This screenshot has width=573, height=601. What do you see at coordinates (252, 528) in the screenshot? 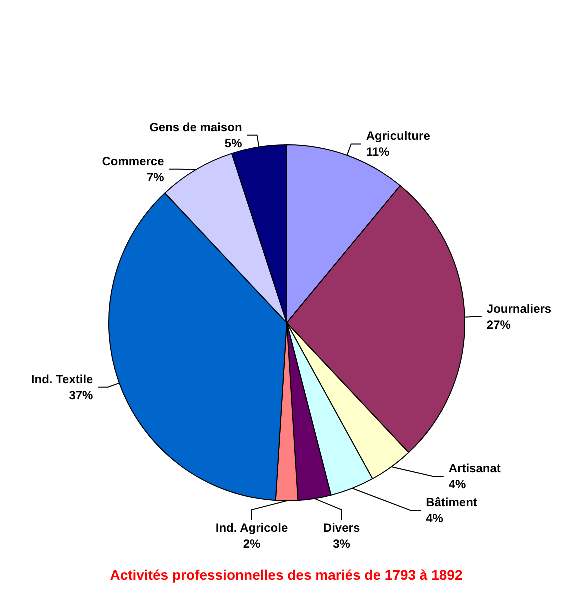
I see `slice-label: Ind. Agricole` at bounding box center [252, 528].